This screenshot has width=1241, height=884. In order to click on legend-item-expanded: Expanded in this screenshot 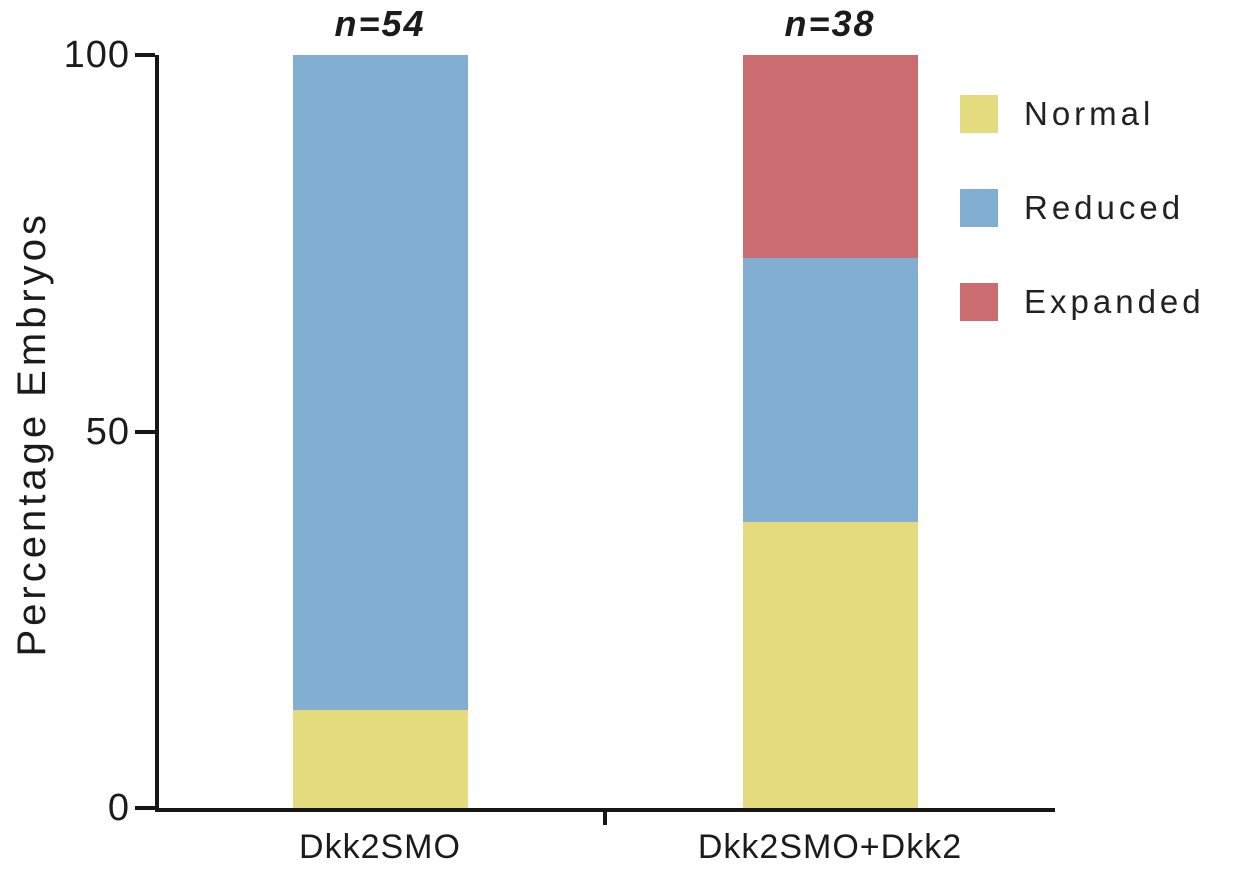, I will do `click(1082, 302)`.